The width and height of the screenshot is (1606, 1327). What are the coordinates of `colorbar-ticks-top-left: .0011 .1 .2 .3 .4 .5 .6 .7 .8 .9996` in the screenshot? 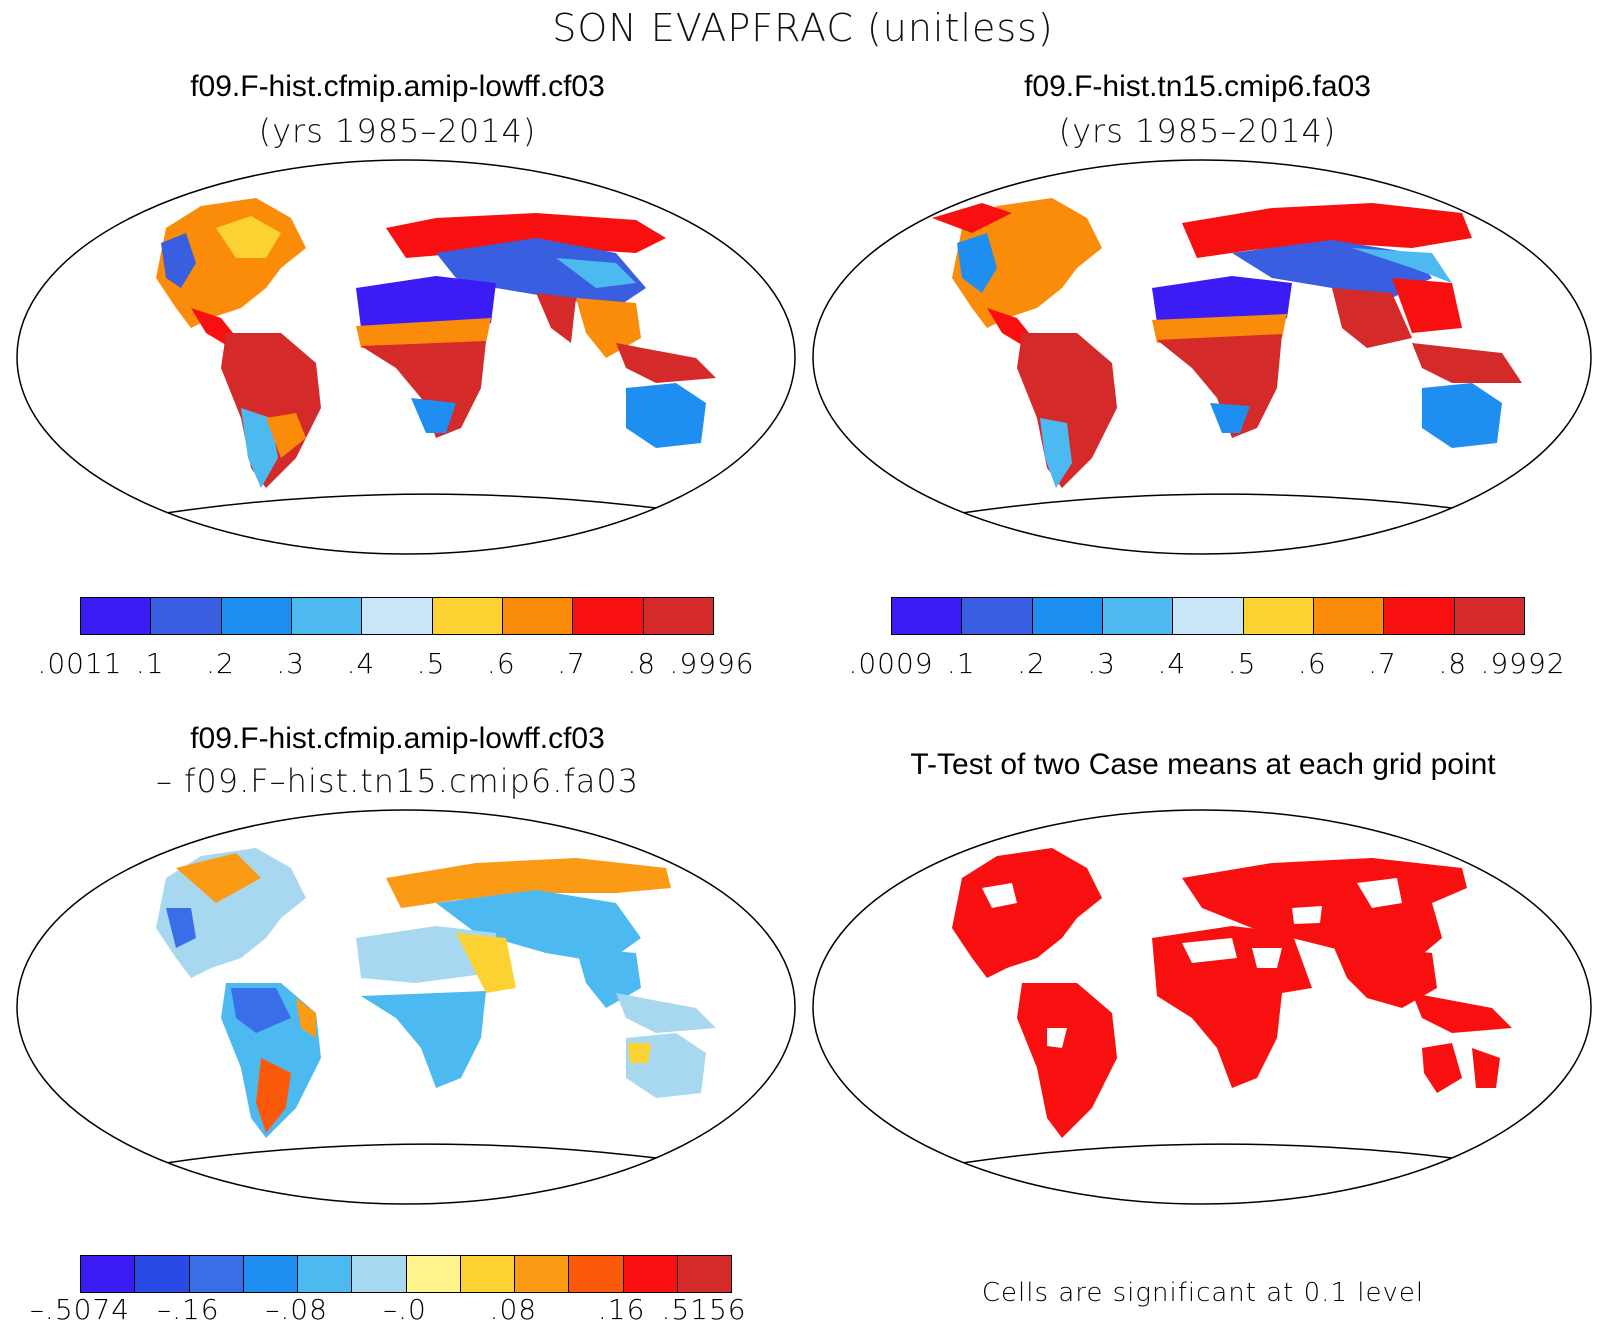 It's located at (395, 664).